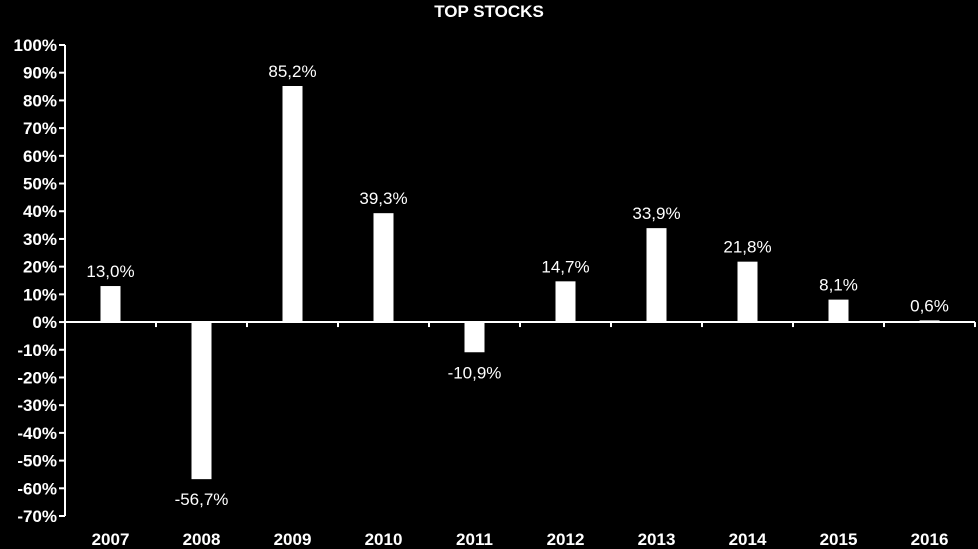 The height and width of the screenshot is (549, 978). What do you see at coordinates (35, 45) in the screenshot?
I see `y-tick-label: 100%` at bounding box center [35, 45].